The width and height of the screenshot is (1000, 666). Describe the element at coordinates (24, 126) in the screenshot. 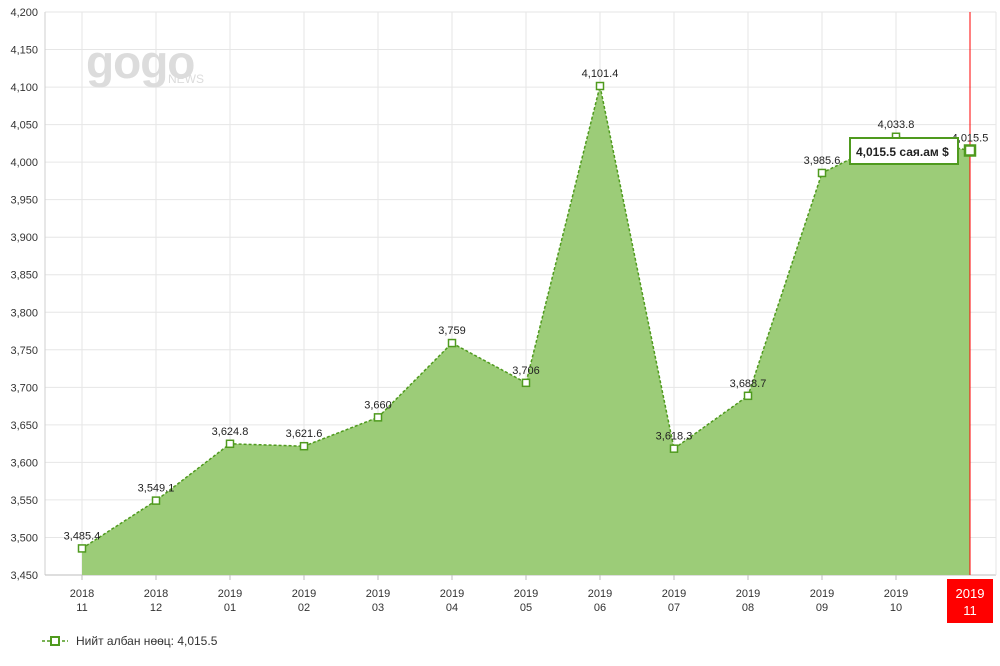

I see `y-tick-label: 4,050` at that location.